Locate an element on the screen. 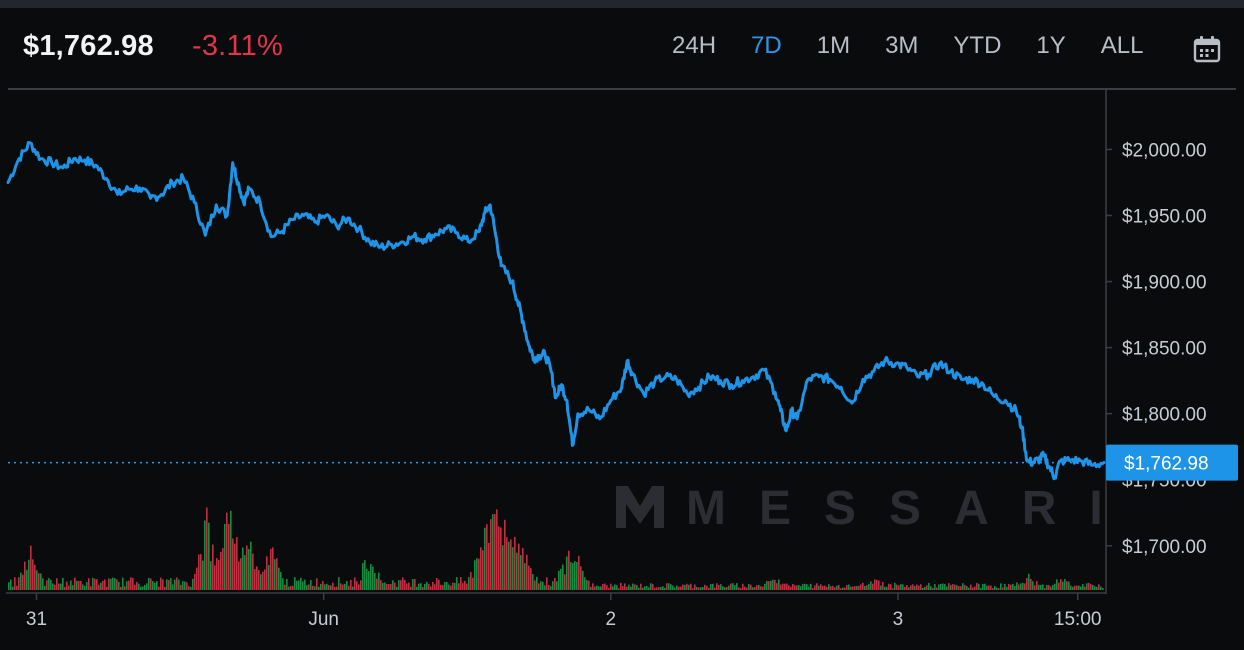 This screenshot has height=650, width=1244. range-1m: 1M is located at coordinates (833, 45).